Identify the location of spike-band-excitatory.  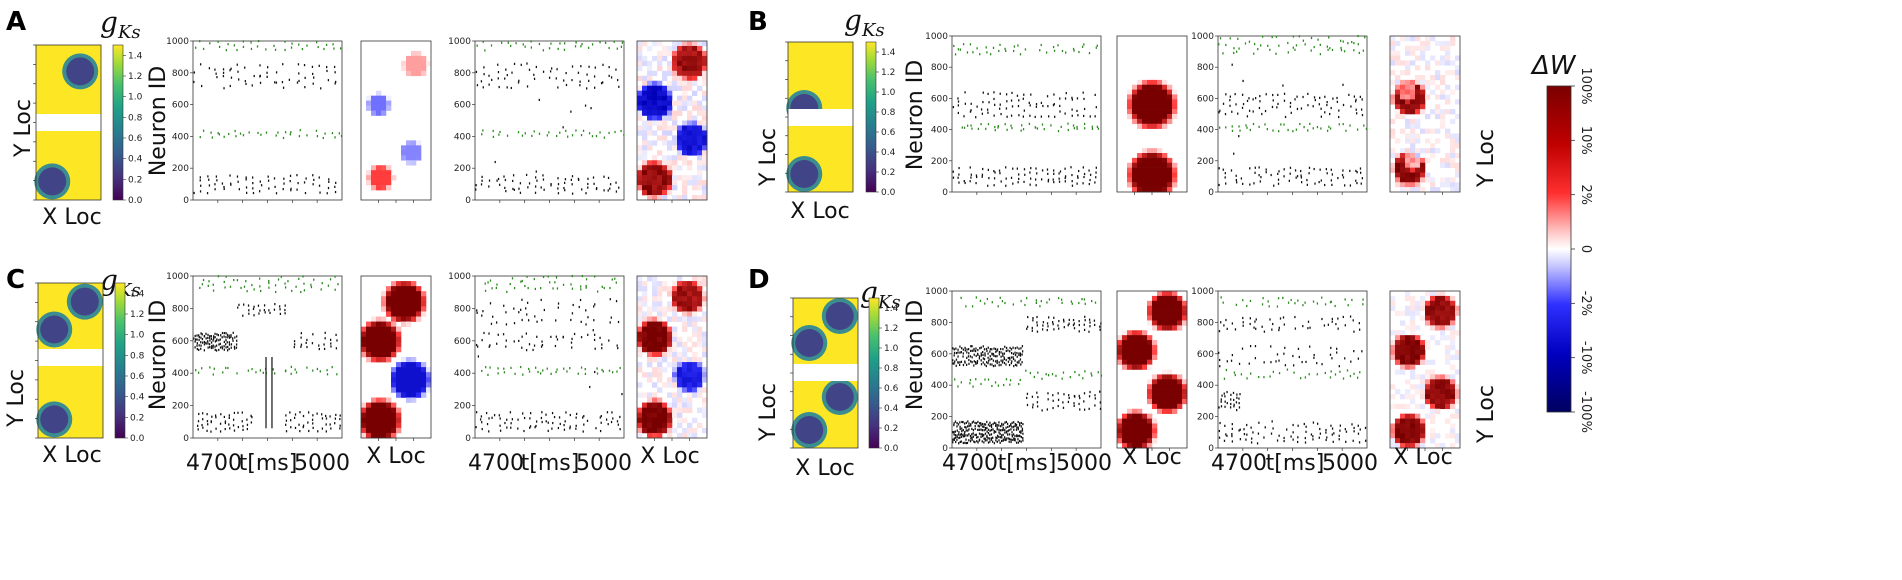
(265, 184).